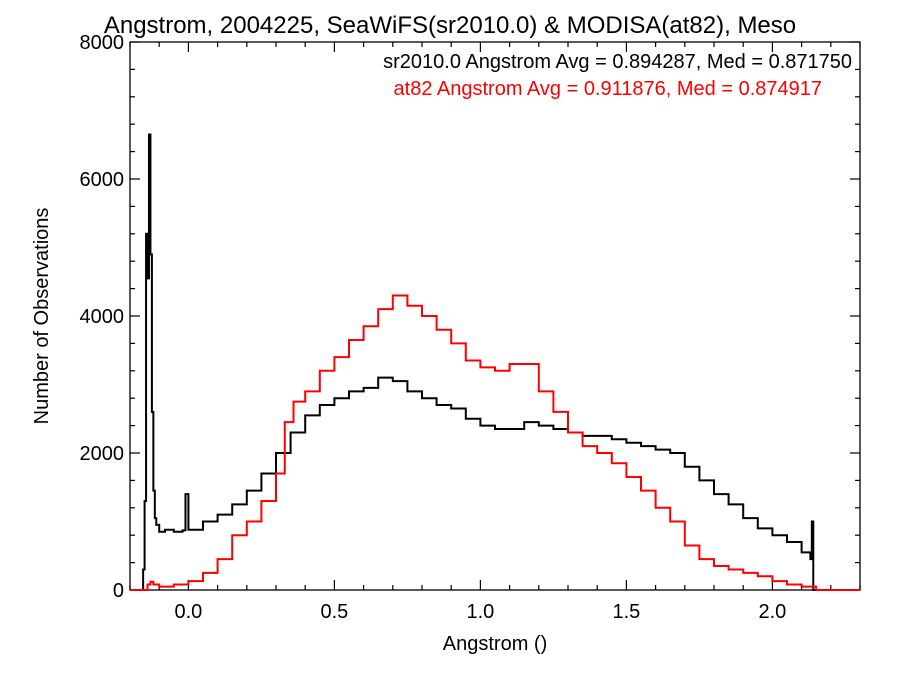  I want to click on x-tick-label: 0.5, so click(334, 612).